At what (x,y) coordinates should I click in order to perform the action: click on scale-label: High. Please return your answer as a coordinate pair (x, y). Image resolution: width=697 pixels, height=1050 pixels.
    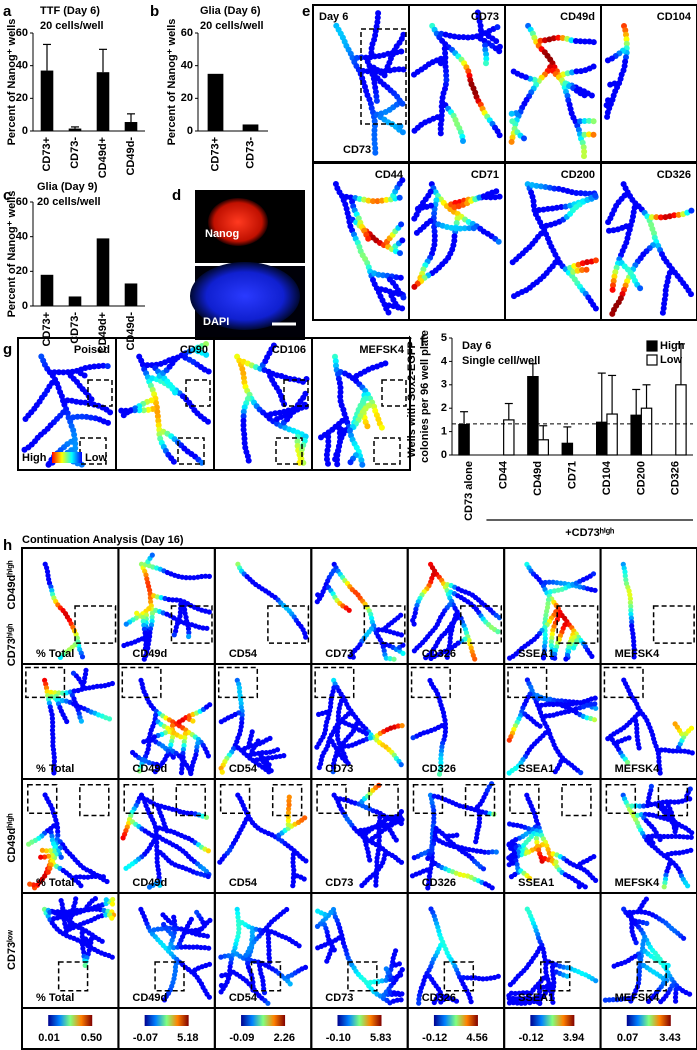
    Looking at the image, I should click on (34, 458).